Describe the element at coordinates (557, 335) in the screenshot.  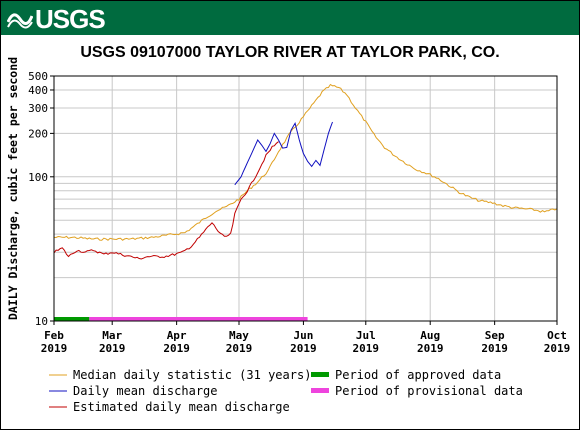
I see `x-tick-month-label: Oct` at that location.